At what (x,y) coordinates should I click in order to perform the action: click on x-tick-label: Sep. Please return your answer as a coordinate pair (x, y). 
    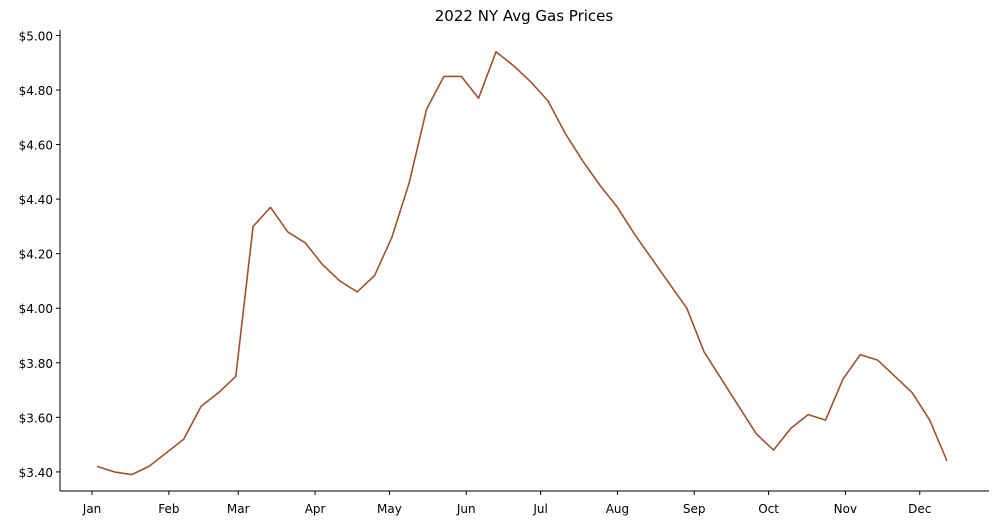
    Looking at the image, I should click on (694, 509).